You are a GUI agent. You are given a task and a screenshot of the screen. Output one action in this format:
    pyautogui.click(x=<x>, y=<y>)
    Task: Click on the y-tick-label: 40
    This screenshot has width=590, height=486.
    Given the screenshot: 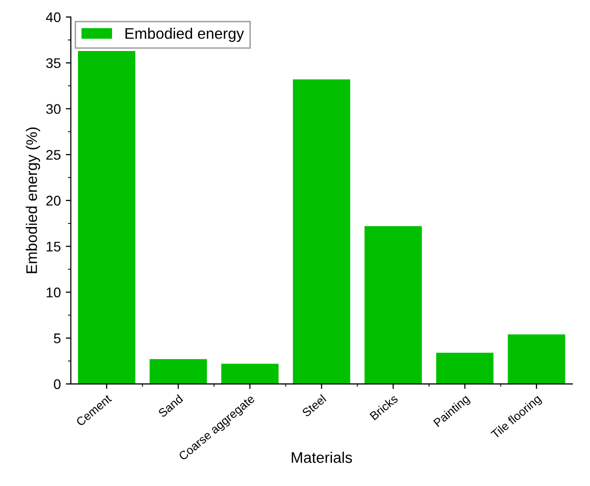 What is the action you would take?
    pyautogui.click(x=53, y=17)
    